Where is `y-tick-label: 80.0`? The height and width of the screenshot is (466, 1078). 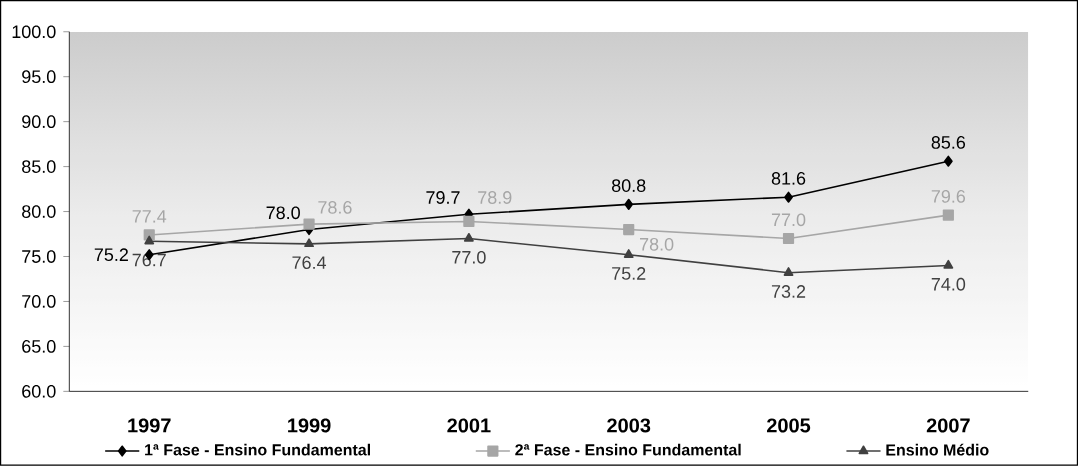
y-tick-label: 80.0 is located at coordinates (39, 211).